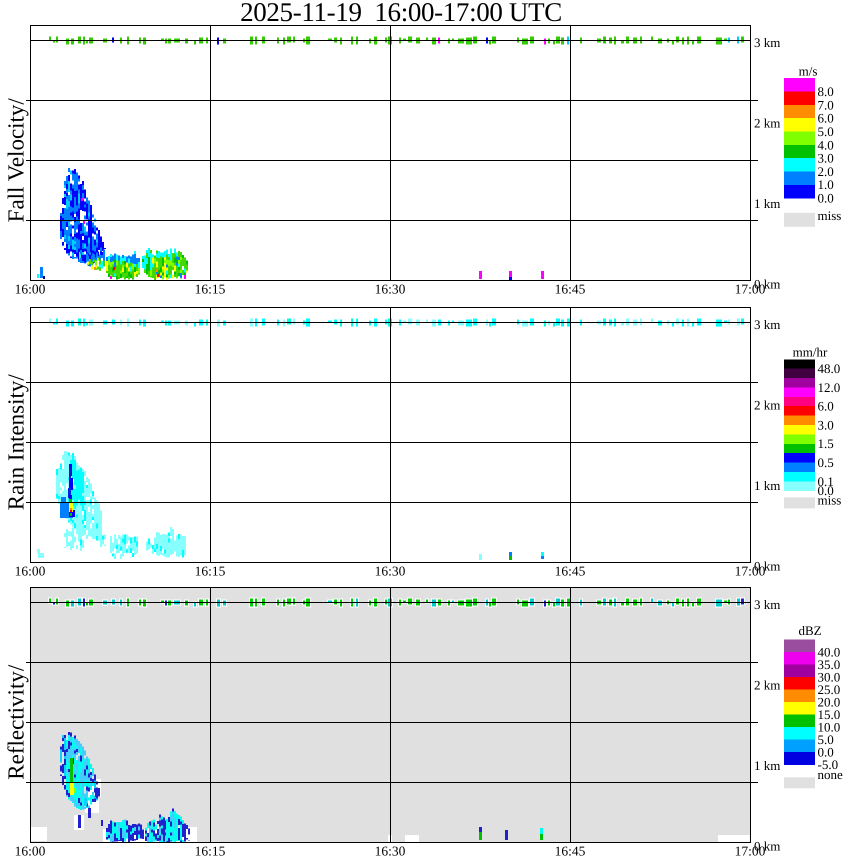  I want to click on svg-text: 2.0, so click(826, 171).